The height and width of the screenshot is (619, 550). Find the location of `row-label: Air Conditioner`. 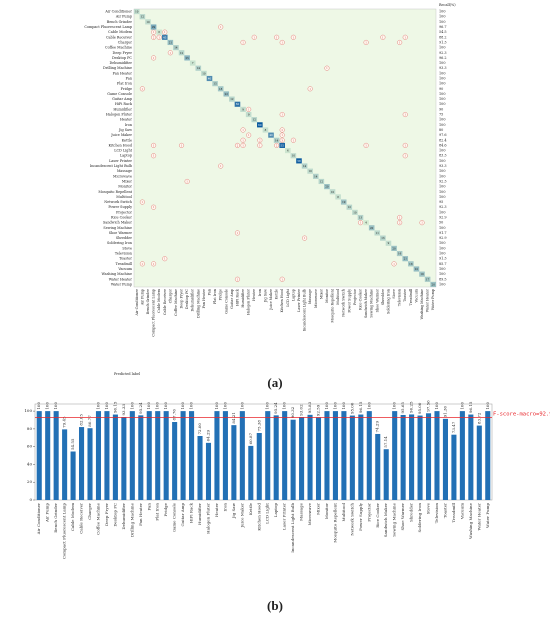

row-label: Air Conditioner is located at coordinates (118, 12).